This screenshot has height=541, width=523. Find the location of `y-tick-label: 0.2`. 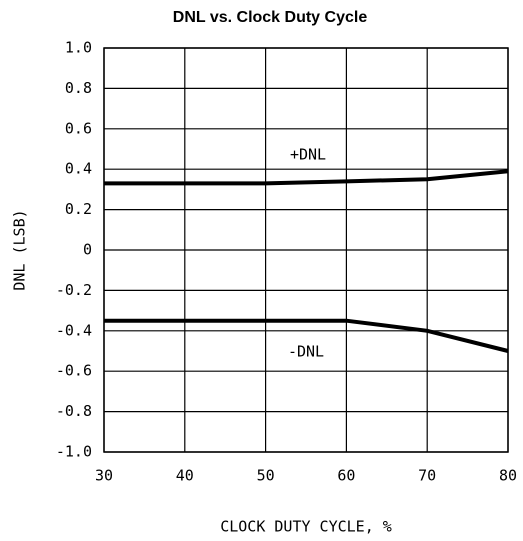

y-tick-label: 0.2 is located at coordinates (78, 209).